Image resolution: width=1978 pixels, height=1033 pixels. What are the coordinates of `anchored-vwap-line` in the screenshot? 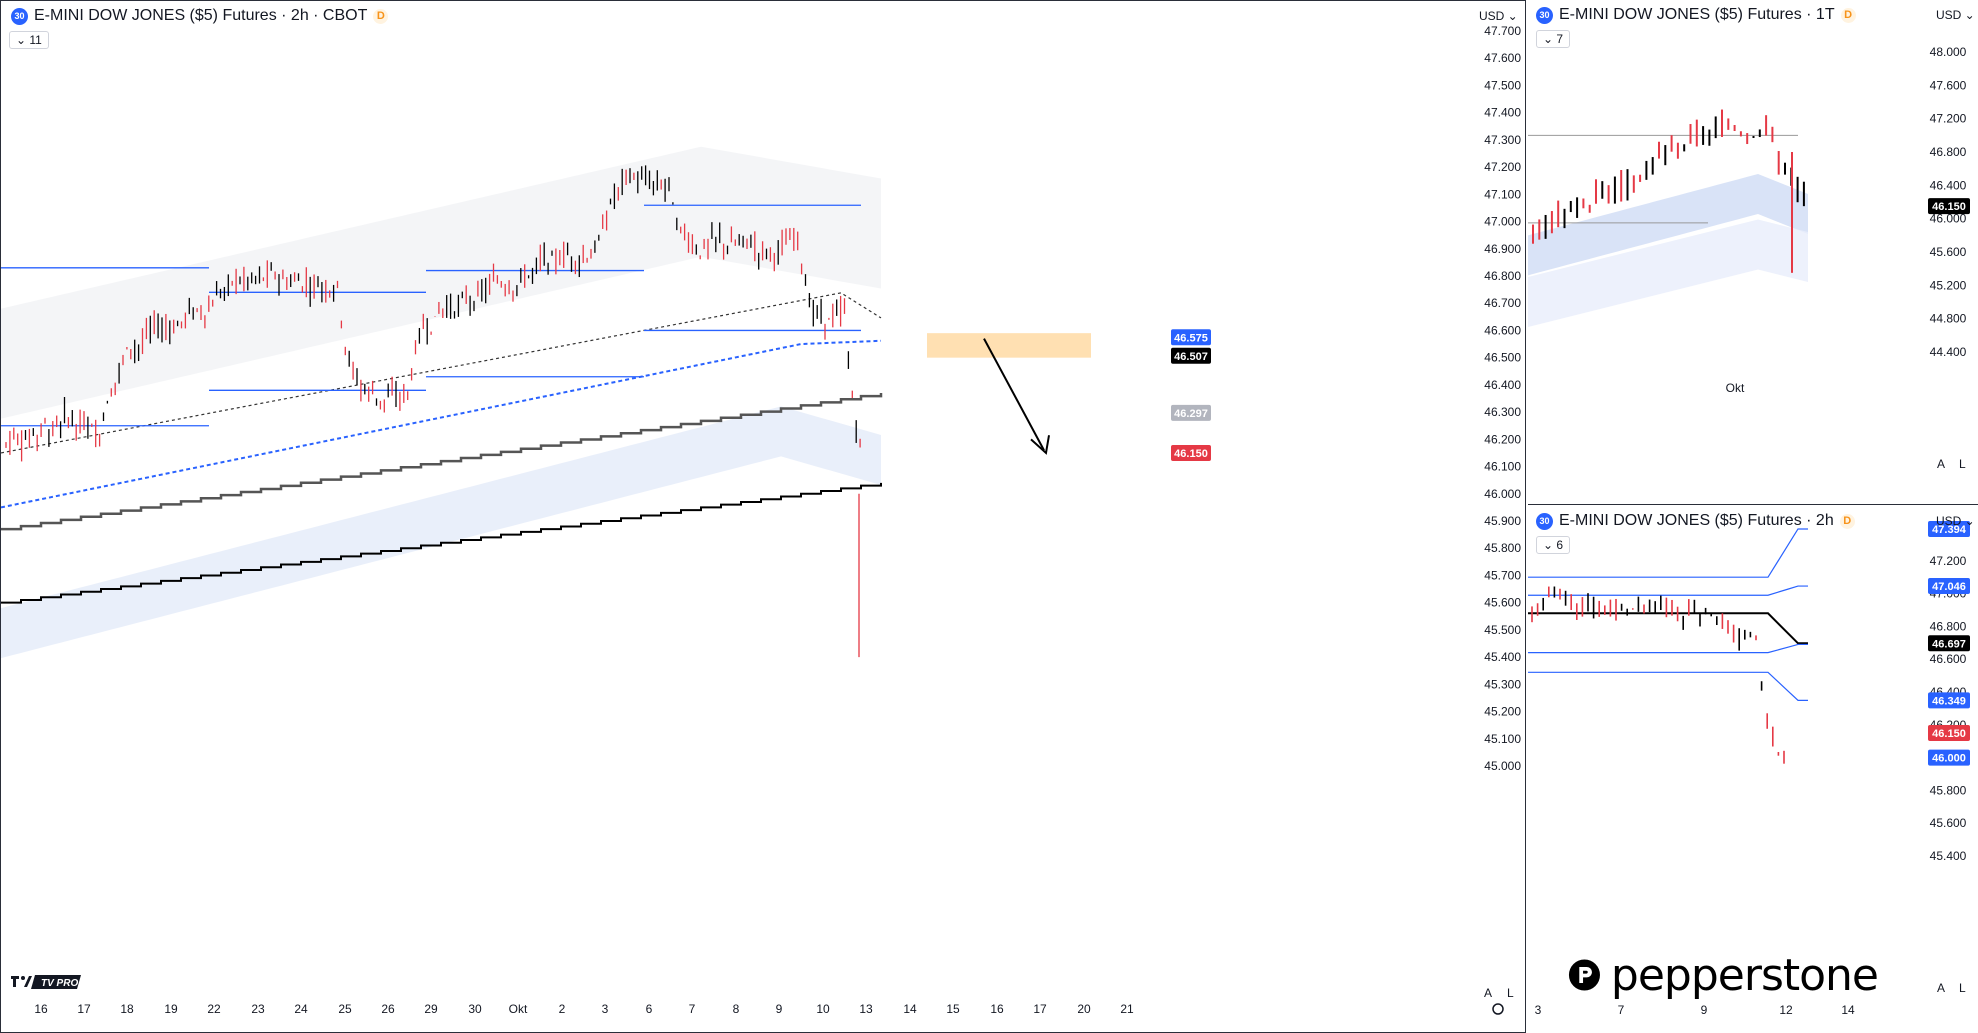 It's located at (441, 543).